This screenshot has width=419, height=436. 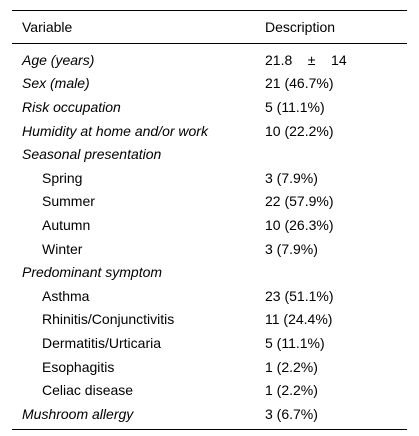 What do you see at coordinates (209, 296) in the screenshot?
I see `table-row: Asthma 23 (51.1%)` at bounding box center [209, 296].